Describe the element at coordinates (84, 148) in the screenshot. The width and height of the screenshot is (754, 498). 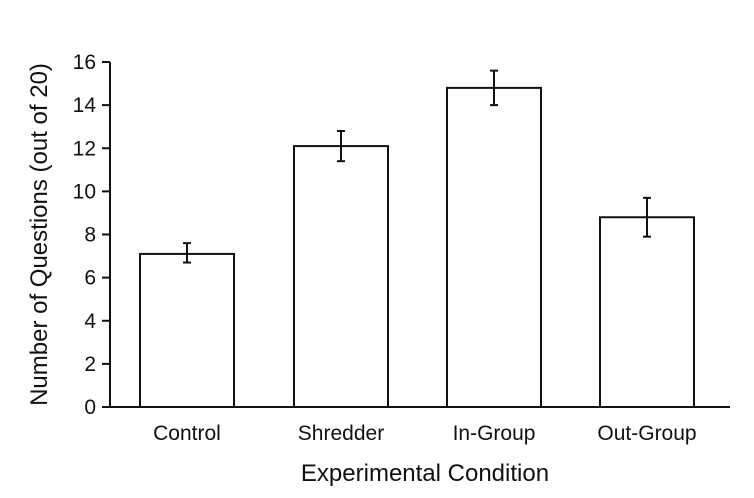
I see `y-tick-label: 12` at that location.